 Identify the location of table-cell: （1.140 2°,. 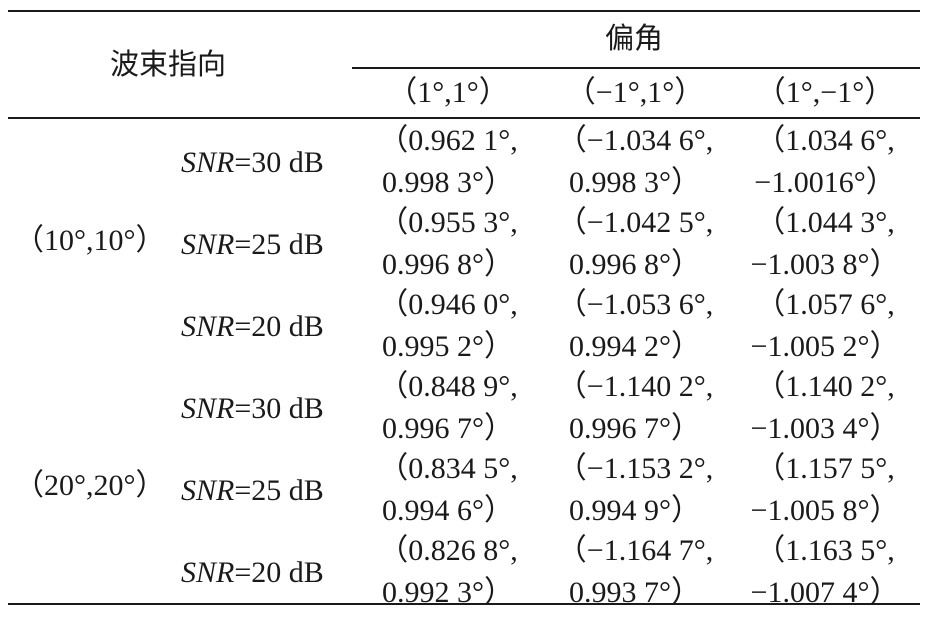
(825, 386).